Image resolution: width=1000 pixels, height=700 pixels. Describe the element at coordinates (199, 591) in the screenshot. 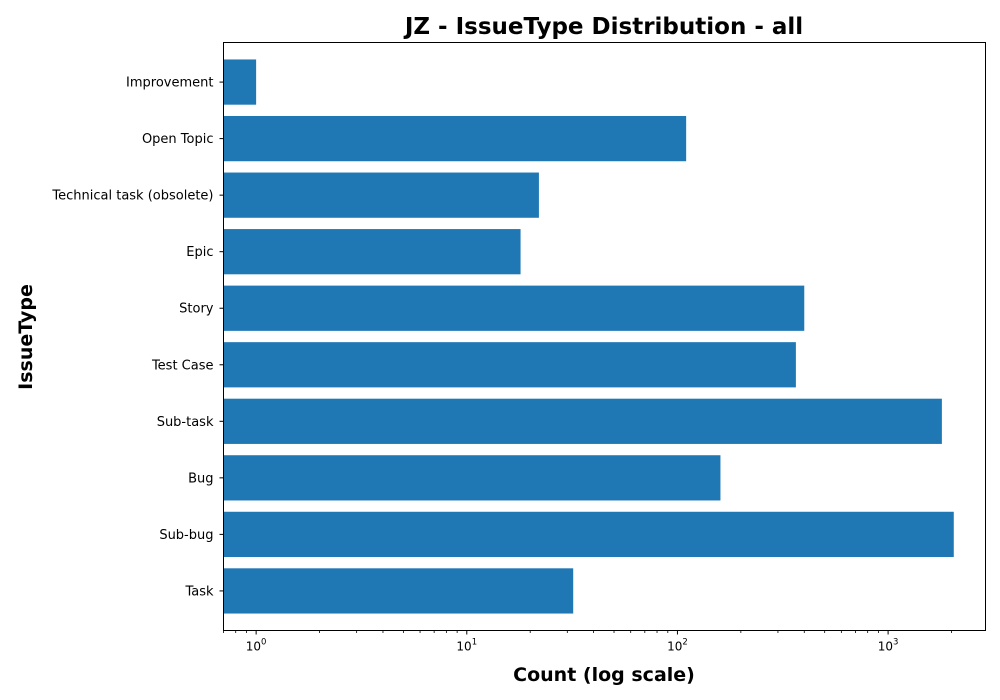

I see `y-tick-label-9: Task` at that location.